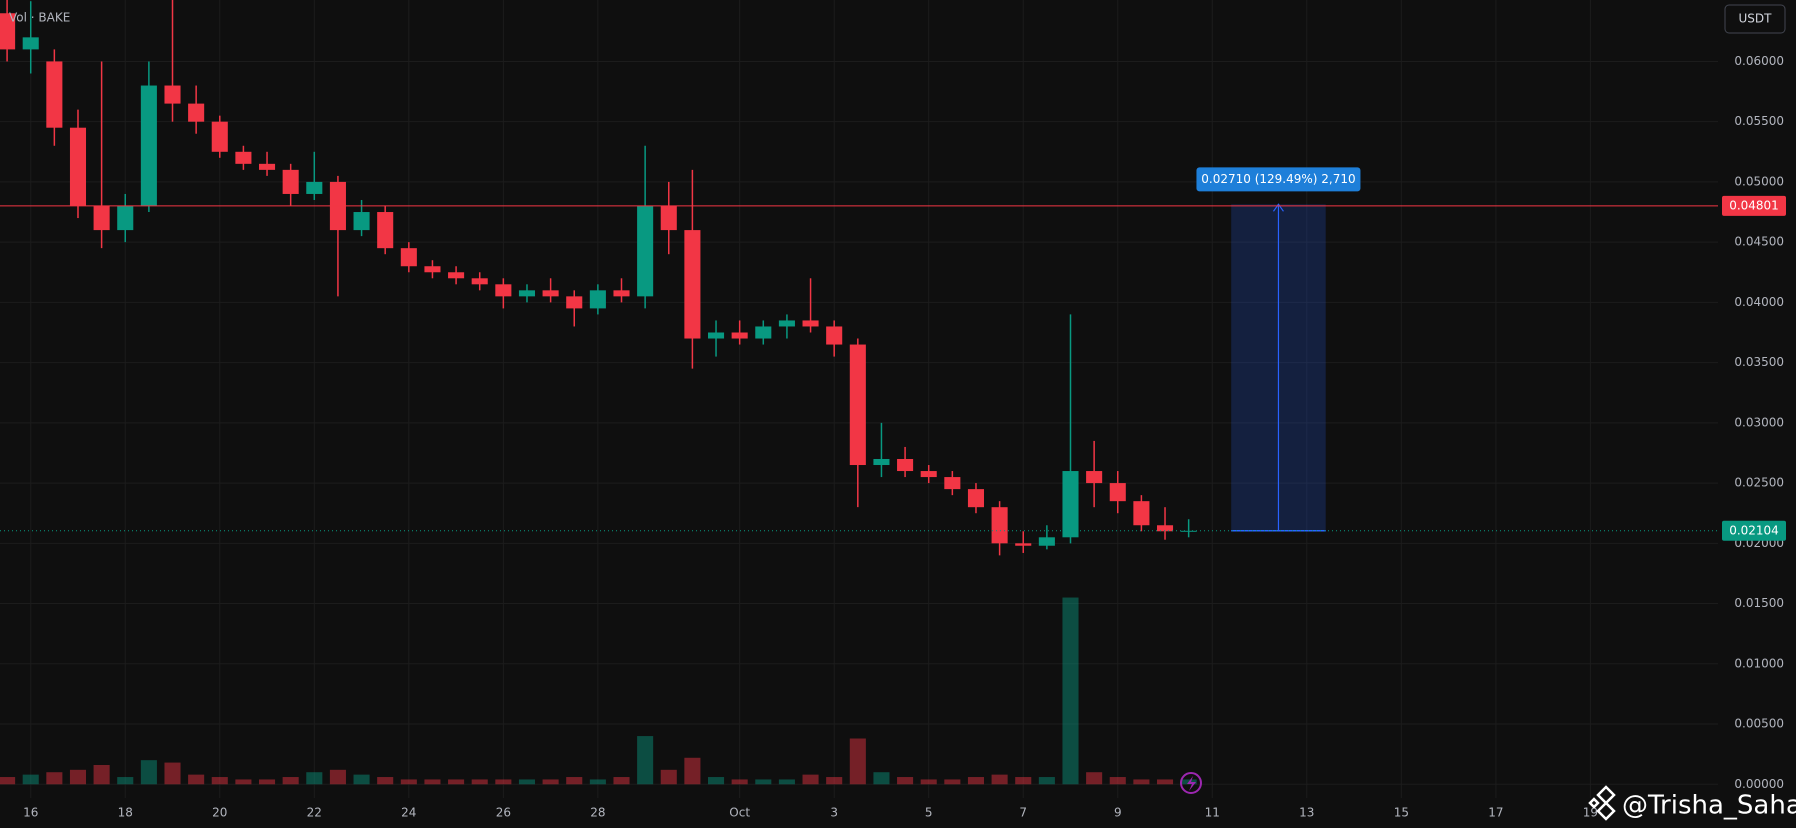 Image resolution: width=1796 pixels, height=828 pixels. I want to click on y-tick-label: 0.06000, so click(1759, 61).